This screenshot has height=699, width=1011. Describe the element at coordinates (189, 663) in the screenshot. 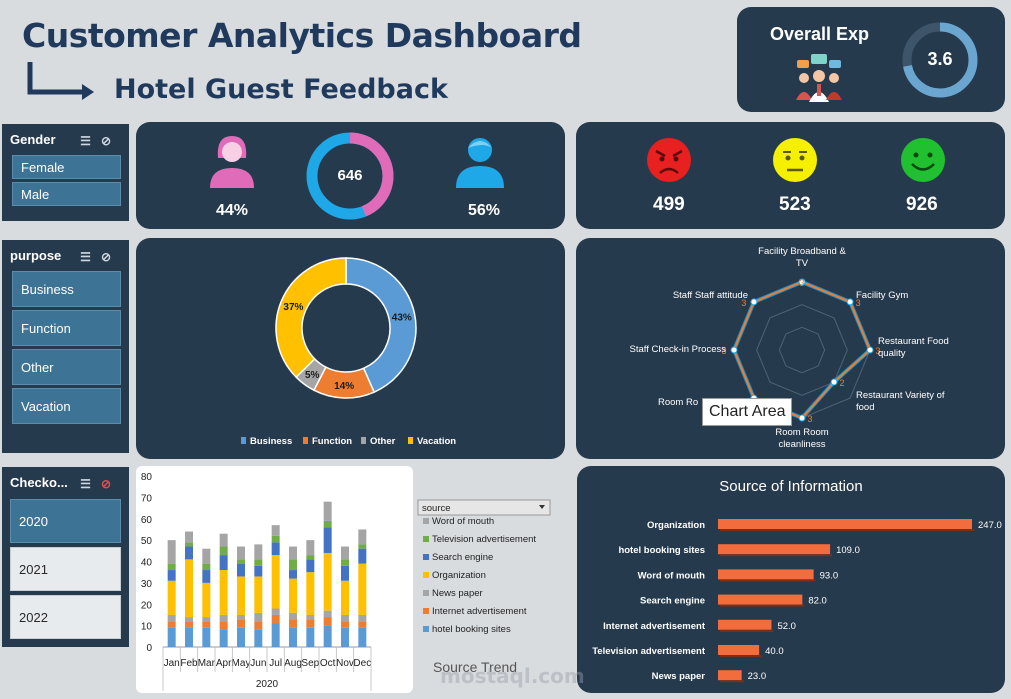

I see `x-tick-label: Feb` at that location.